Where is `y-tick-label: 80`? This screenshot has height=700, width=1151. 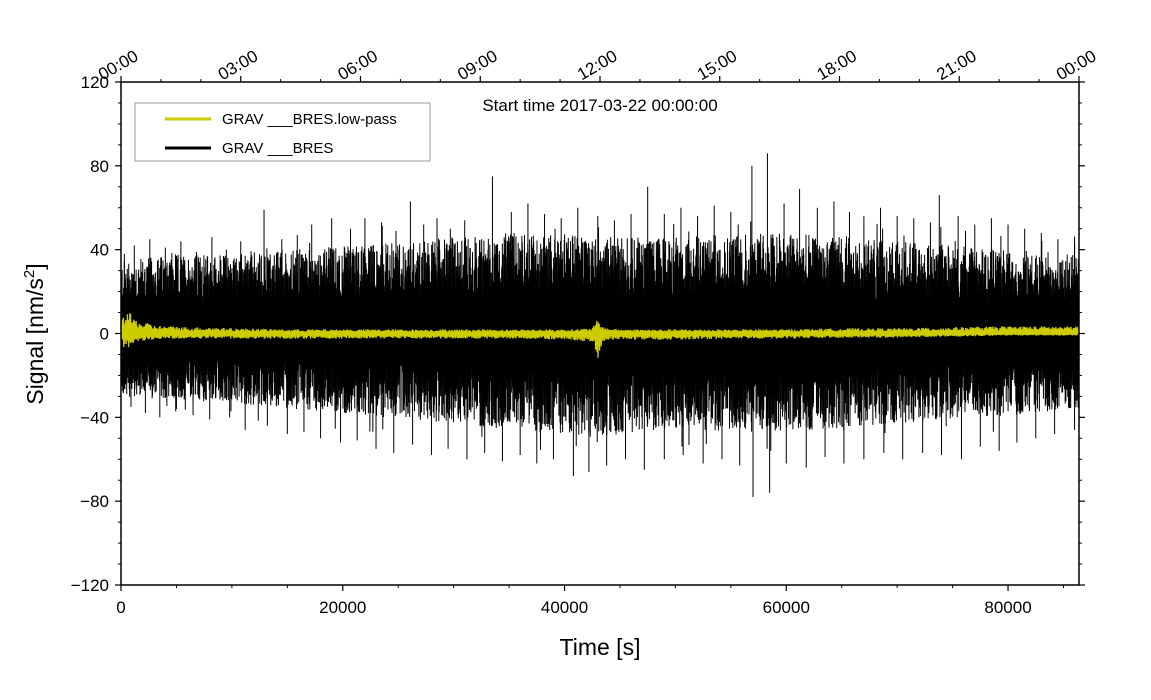 y-tick-label: 80 is located at coordinates (99, 166).